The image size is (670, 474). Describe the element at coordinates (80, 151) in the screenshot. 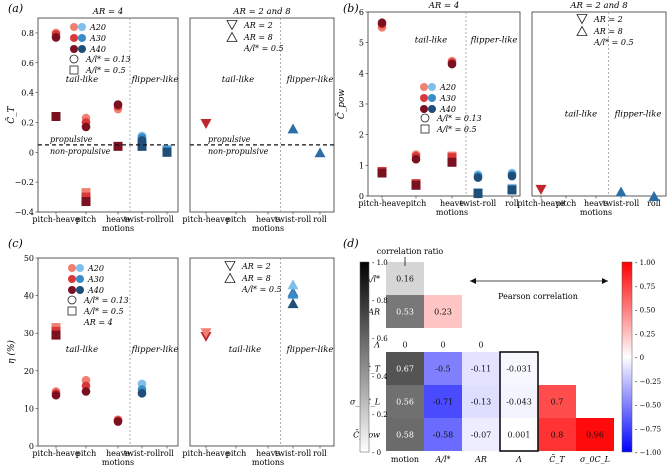

I see `non-propulsive-label: non-propulsive` at that location.